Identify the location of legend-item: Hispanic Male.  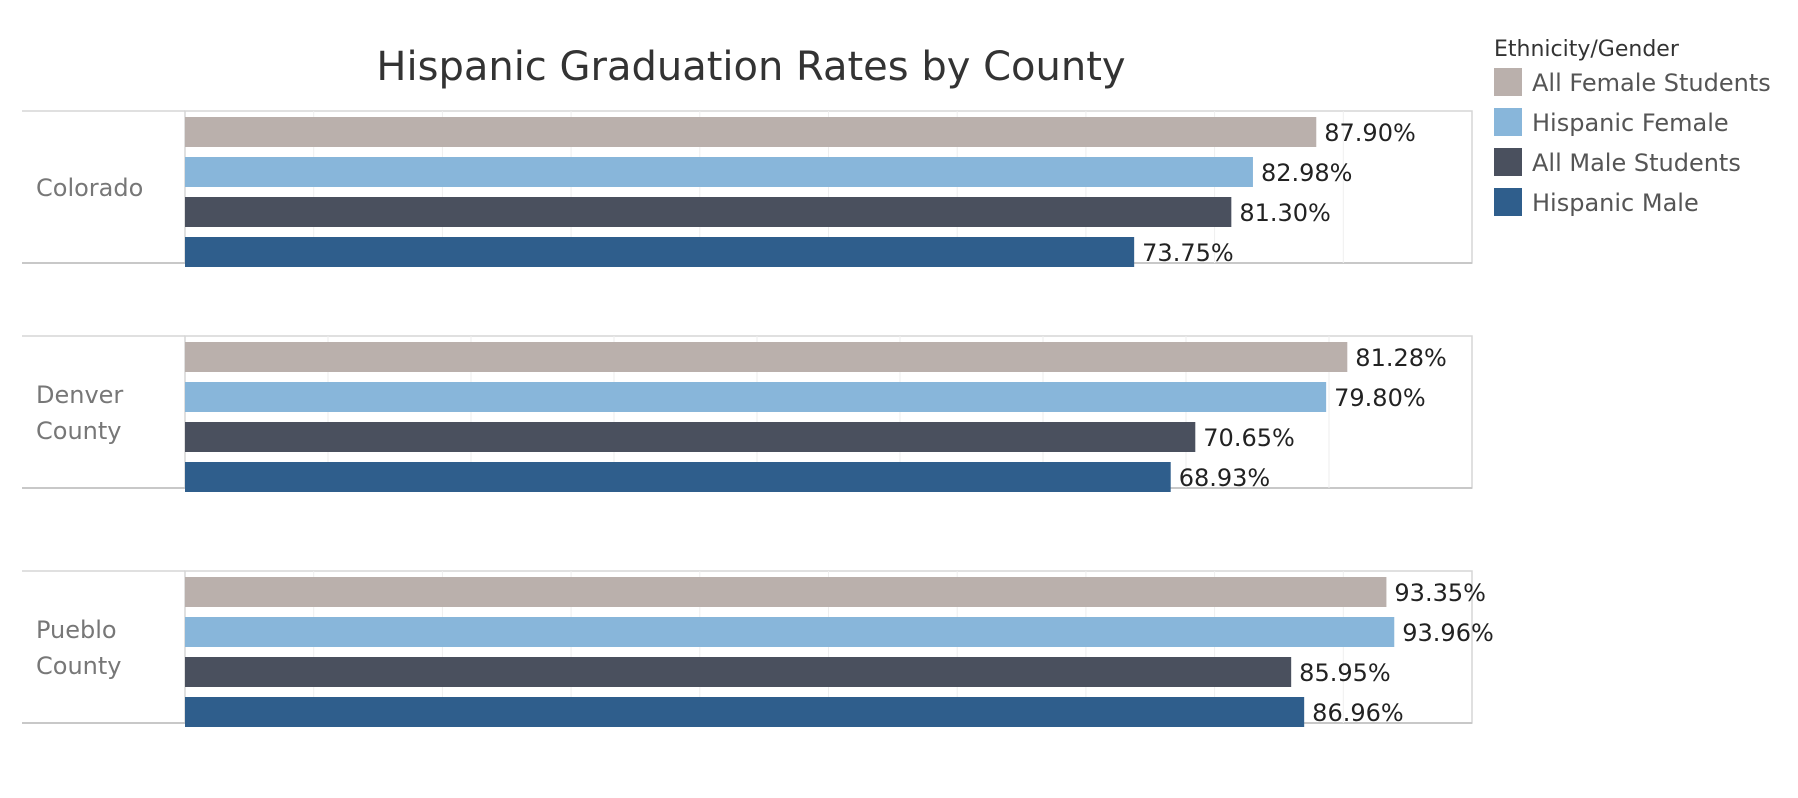
(1596, 202).